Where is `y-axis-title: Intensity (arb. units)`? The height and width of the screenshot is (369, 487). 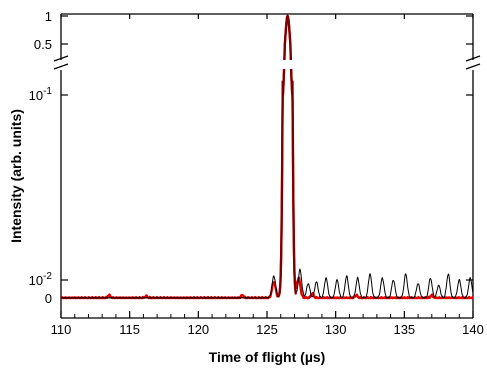
y-axis-title: Intensity (arb. units) is located at coordinates (16, 176).